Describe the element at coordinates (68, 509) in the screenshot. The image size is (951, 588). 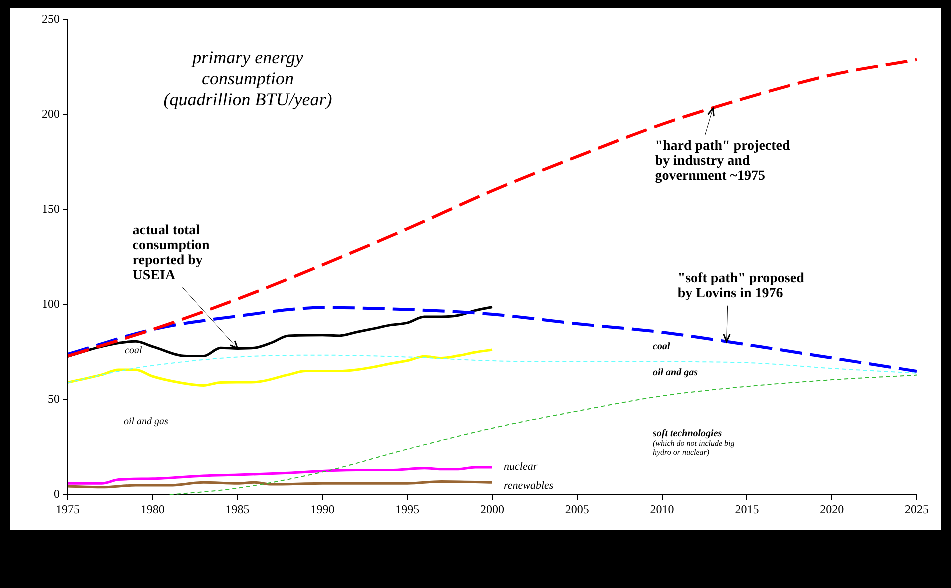
I see `x-tick-label: 1975` at that location.